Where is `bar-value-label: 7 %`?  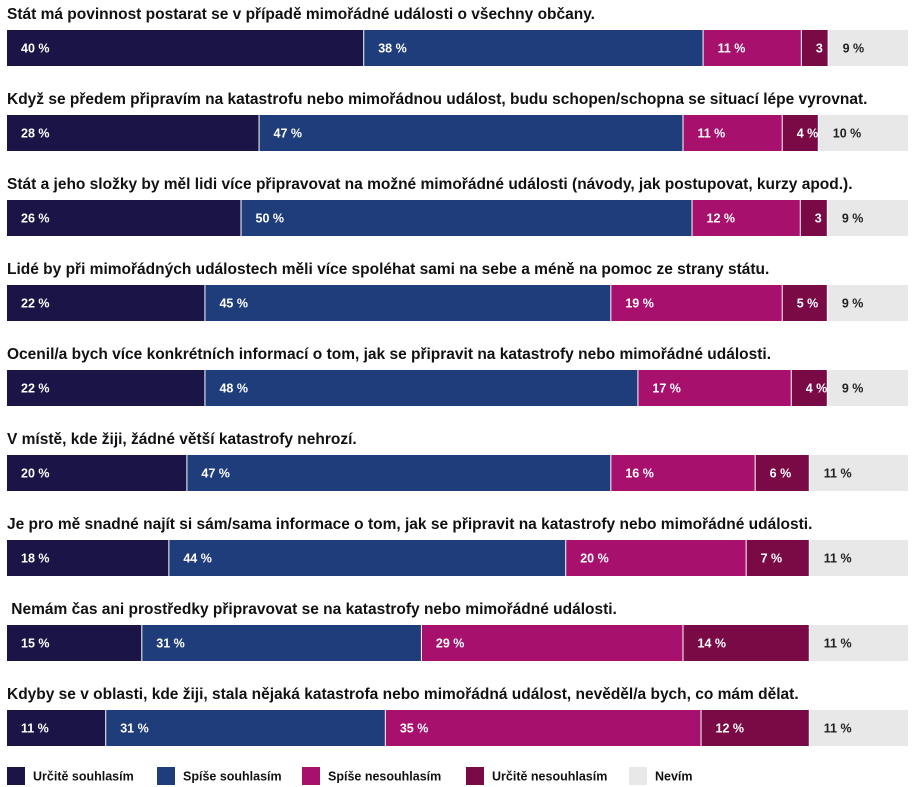 bar-value-label: 7 % is located at coordinates (772, 559).